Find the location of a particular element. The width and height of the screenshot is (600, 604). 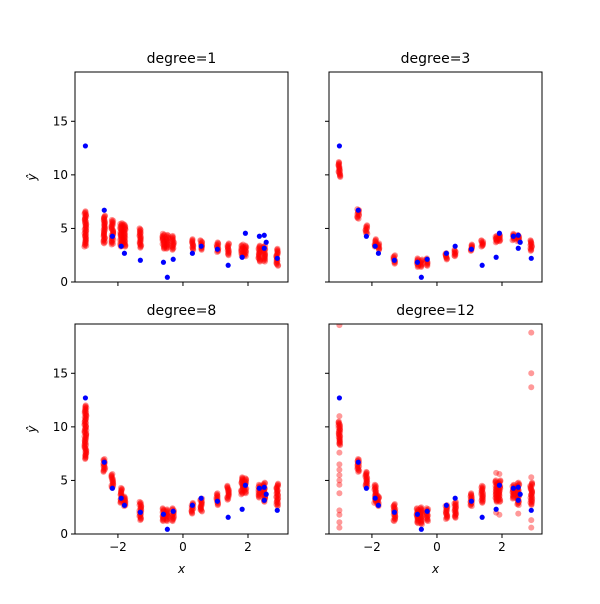

y-axis-label: ŷ is located at coordinates (32, 429).